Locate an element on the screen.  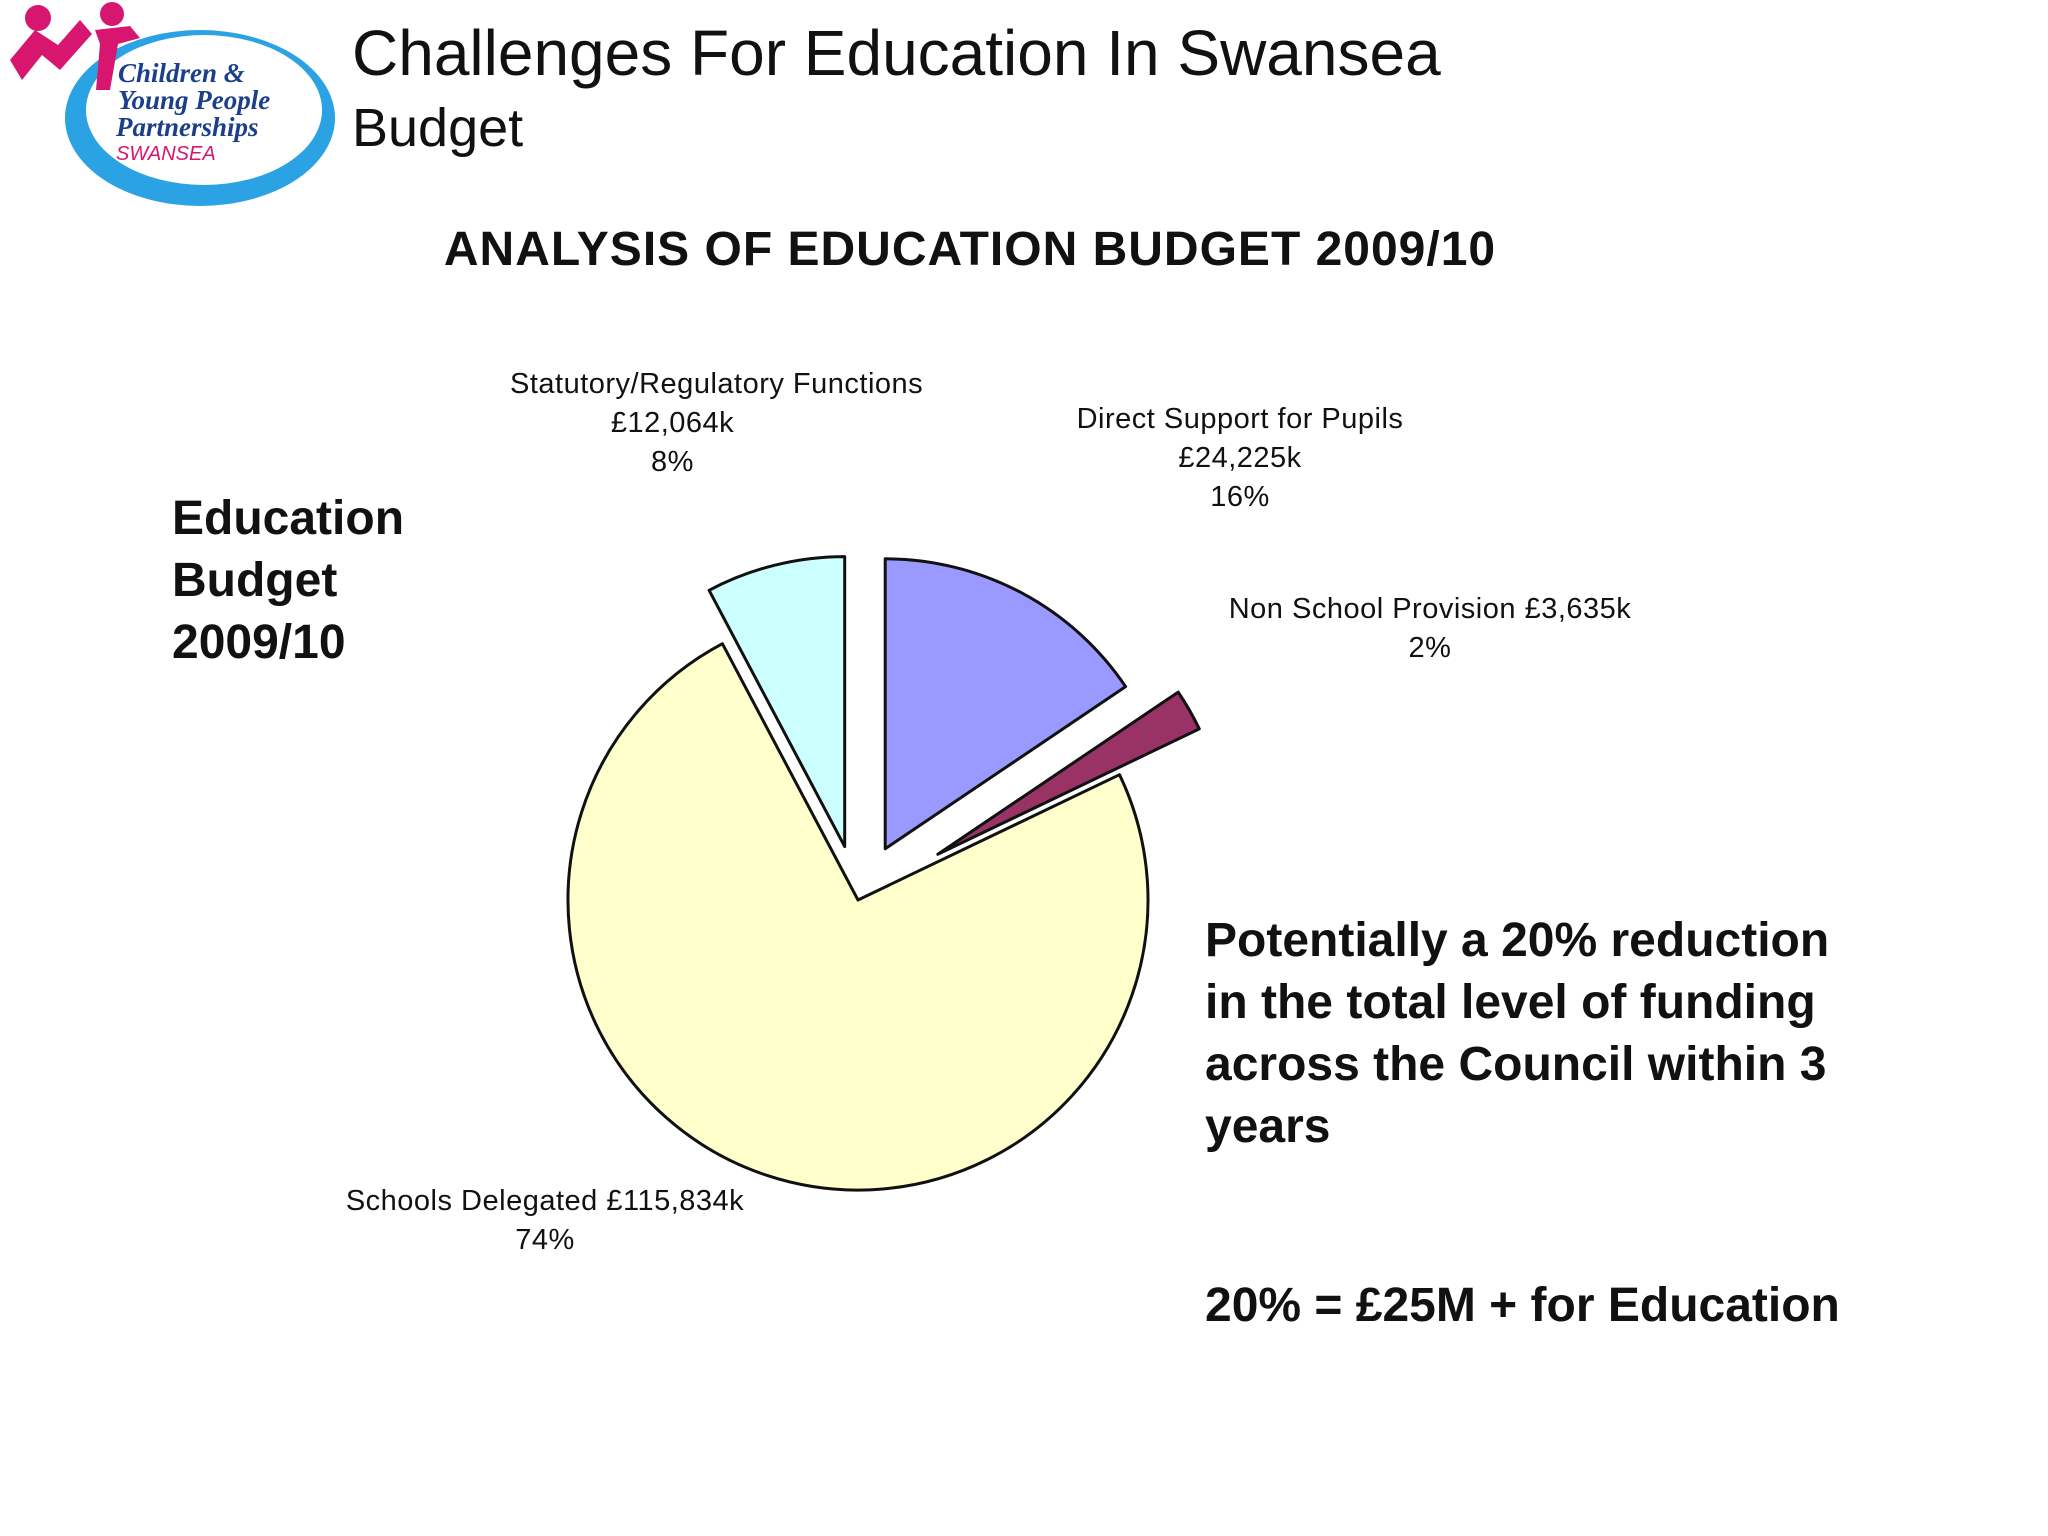
slice-label-direct-support: Direct Support for Pupils £24,225k 16% is located at coordinates (1240, 458).